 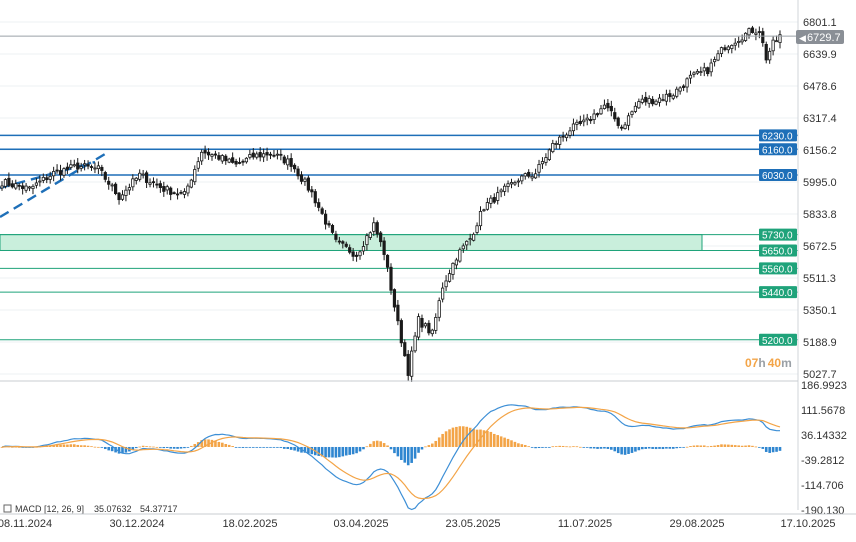 What do you see at coordinates (777, 251) in the screenshot?
I see `level-tag-label: 5650.0` at bounding box center [777, 251].